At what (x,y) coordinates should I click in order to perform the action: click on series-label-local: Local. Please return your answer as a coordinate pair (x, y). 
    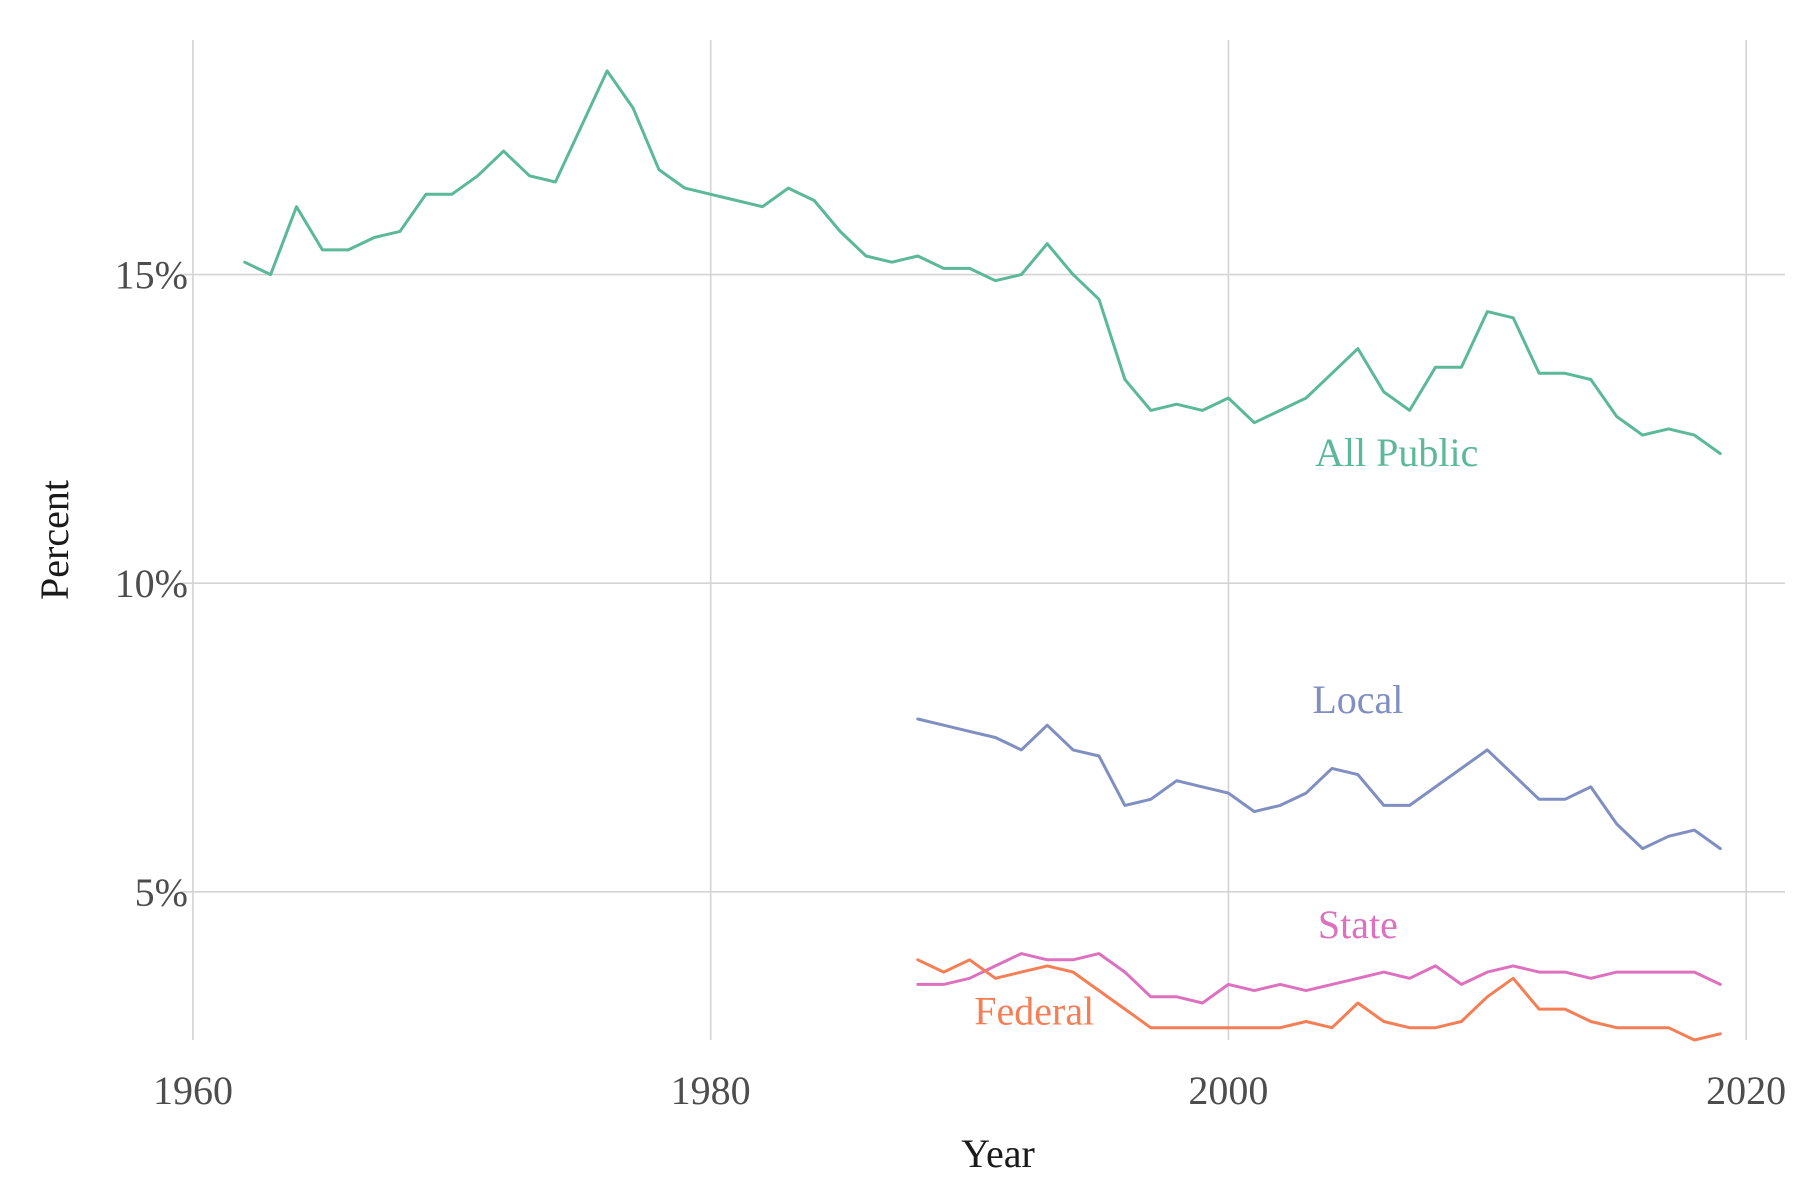
    Looking at the image, I should click on (1357, 699).